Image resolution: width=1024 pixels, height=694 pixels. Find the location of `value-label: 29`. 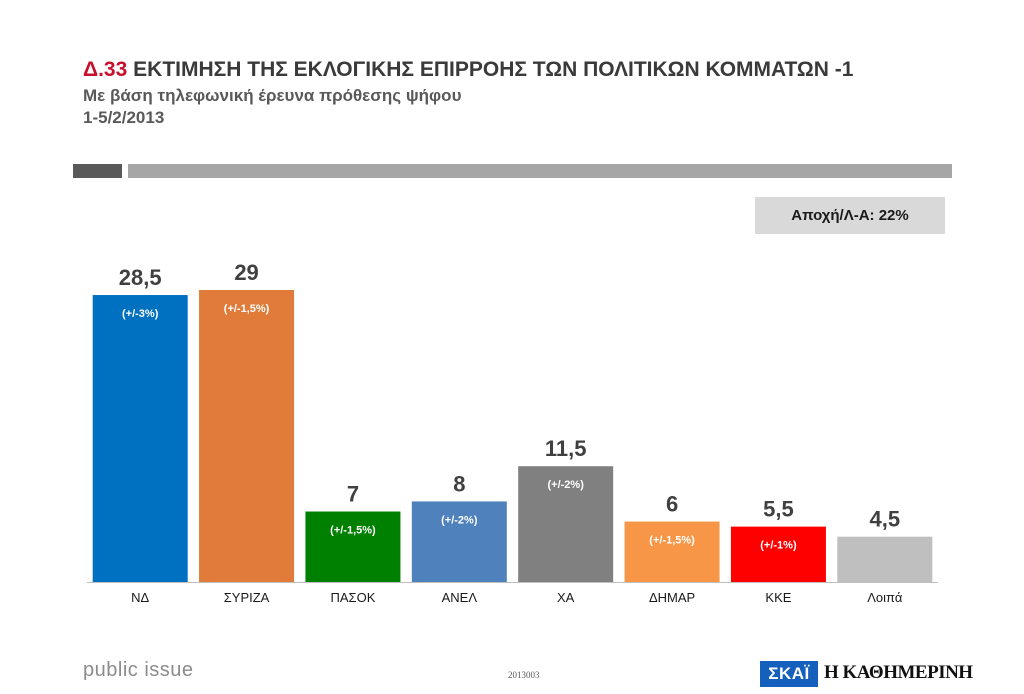

value-label: 29 is located at coordinates (246, 272).